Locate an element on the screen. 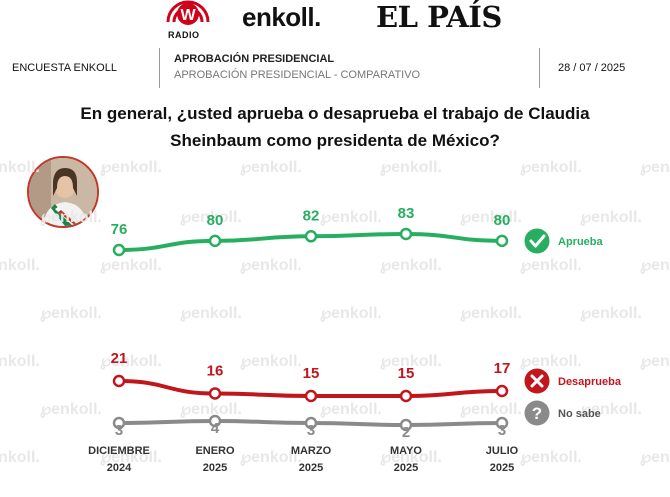  enkoll-logo: enkoll. is located at coordinates (281, 17).